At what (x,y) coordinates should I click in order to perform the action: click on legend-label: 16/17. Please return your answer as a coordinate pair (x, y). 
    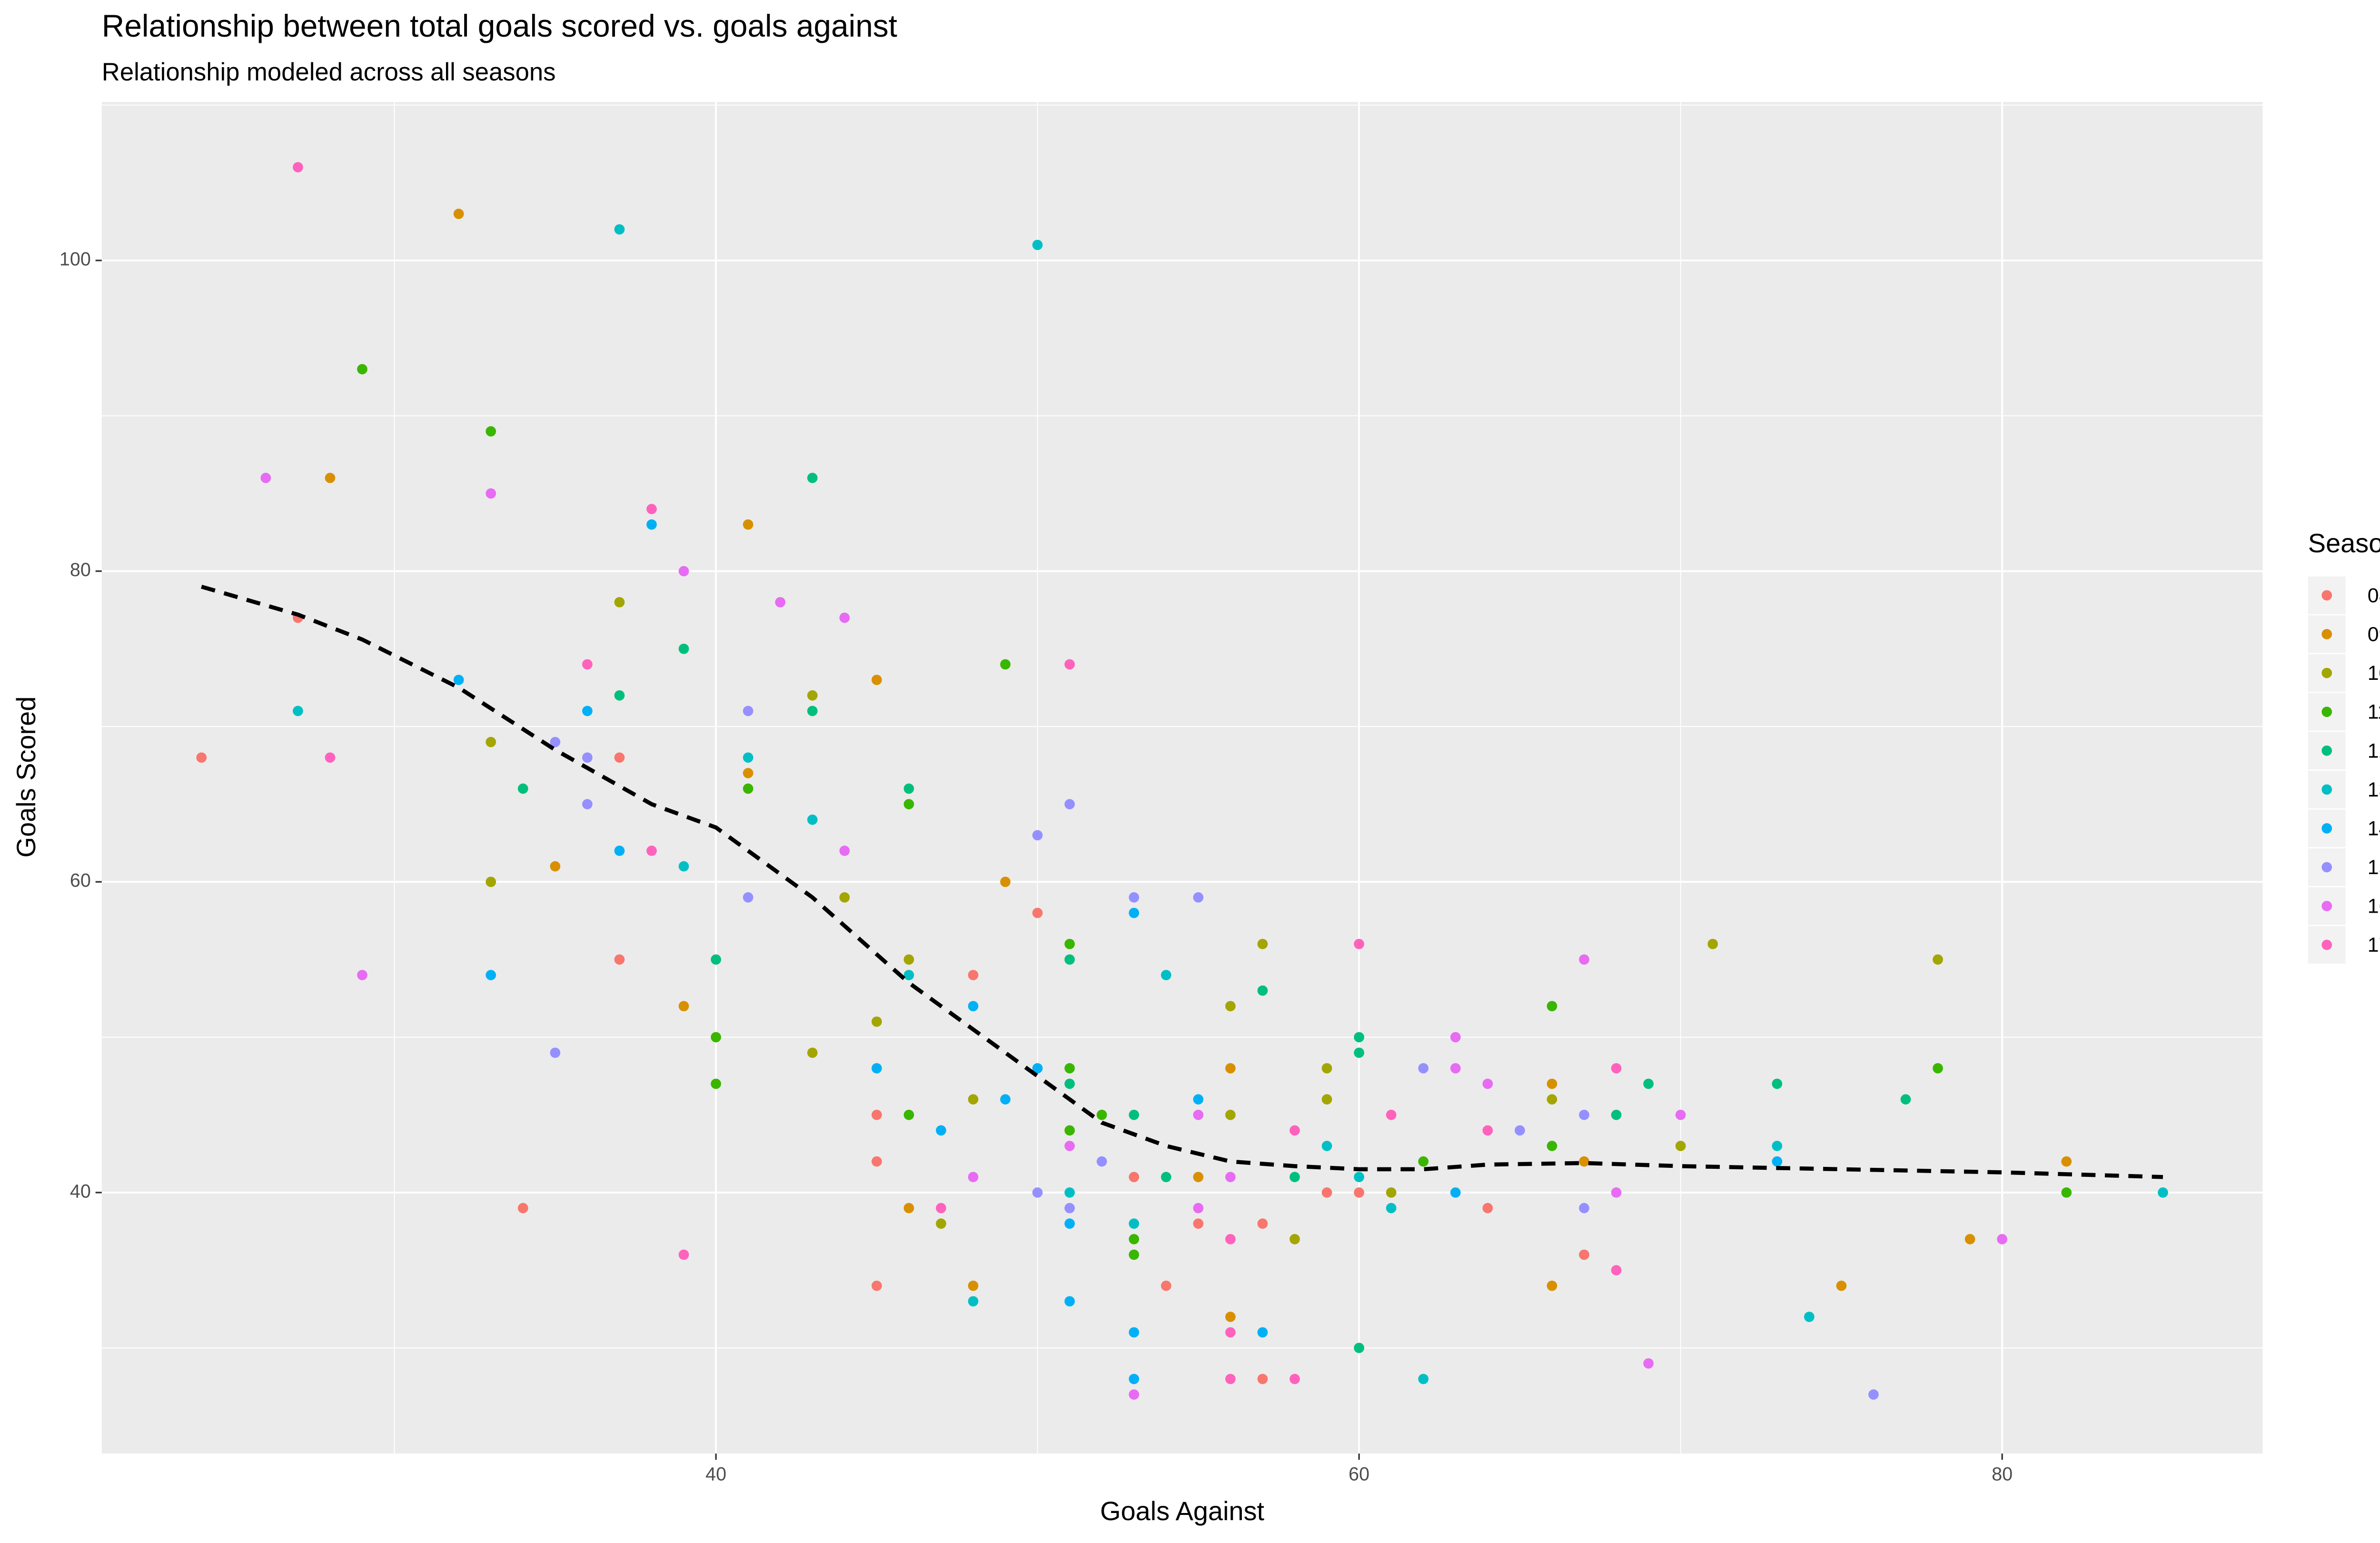
    Looking at the image, I should click on (2374, 906).